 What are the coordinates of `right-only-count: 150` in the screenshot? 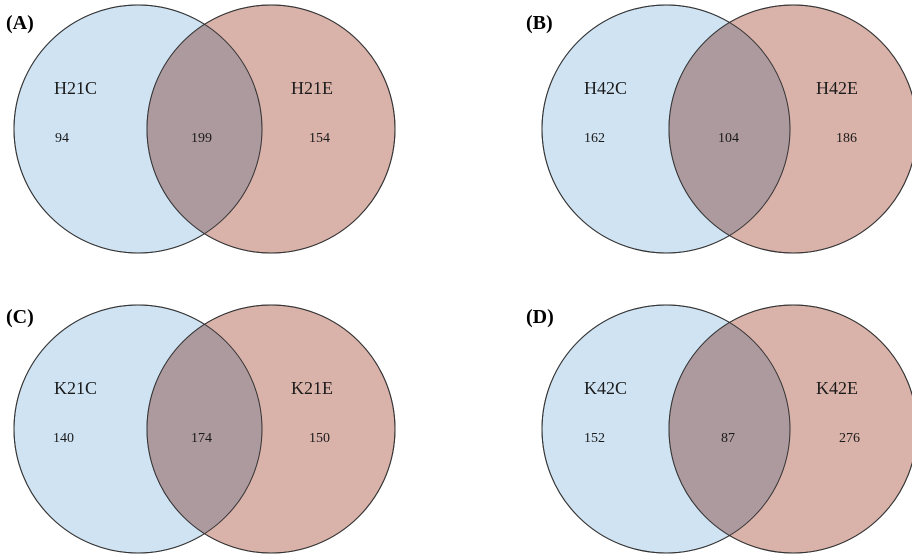 It's located at (319, 438).